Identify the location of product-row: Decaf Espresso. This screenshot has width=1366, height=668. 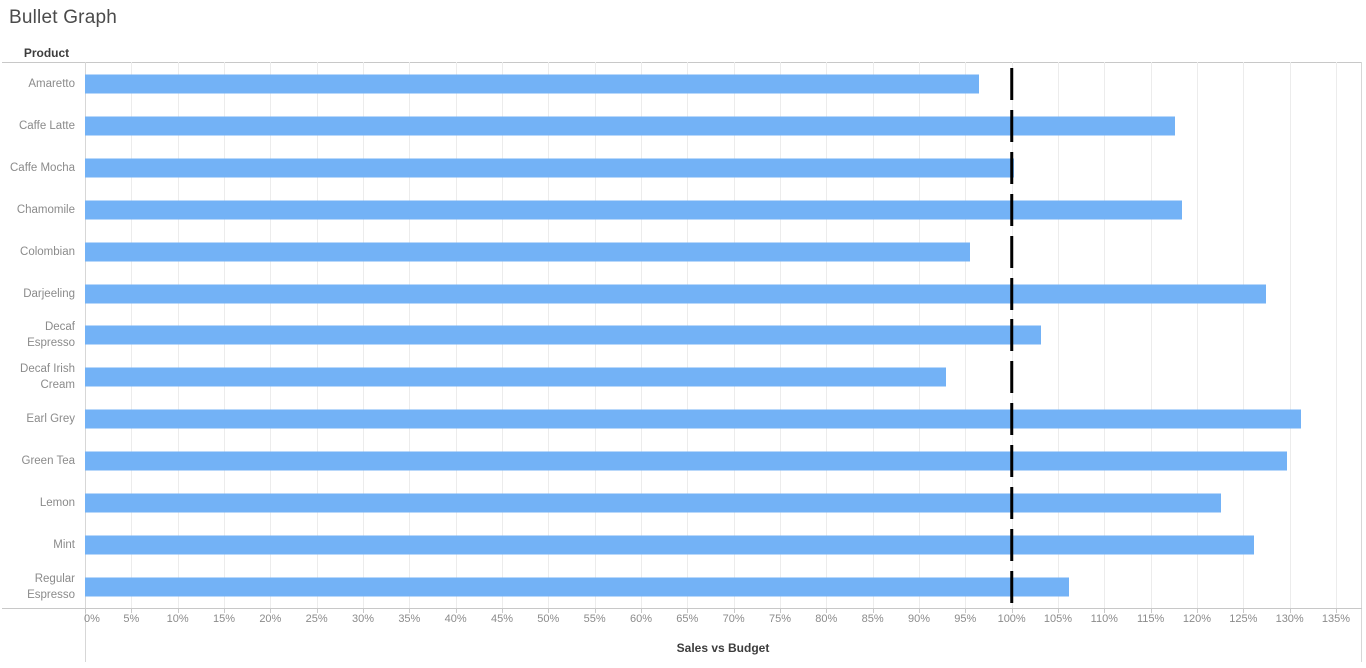
(680, 336).